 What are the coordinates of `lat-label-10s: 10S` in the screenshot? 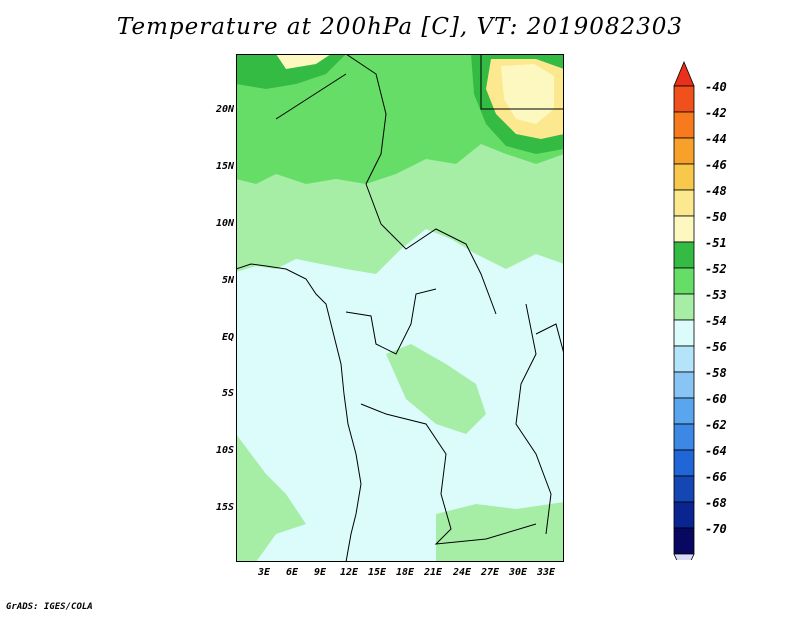 It's located at (224, 450).